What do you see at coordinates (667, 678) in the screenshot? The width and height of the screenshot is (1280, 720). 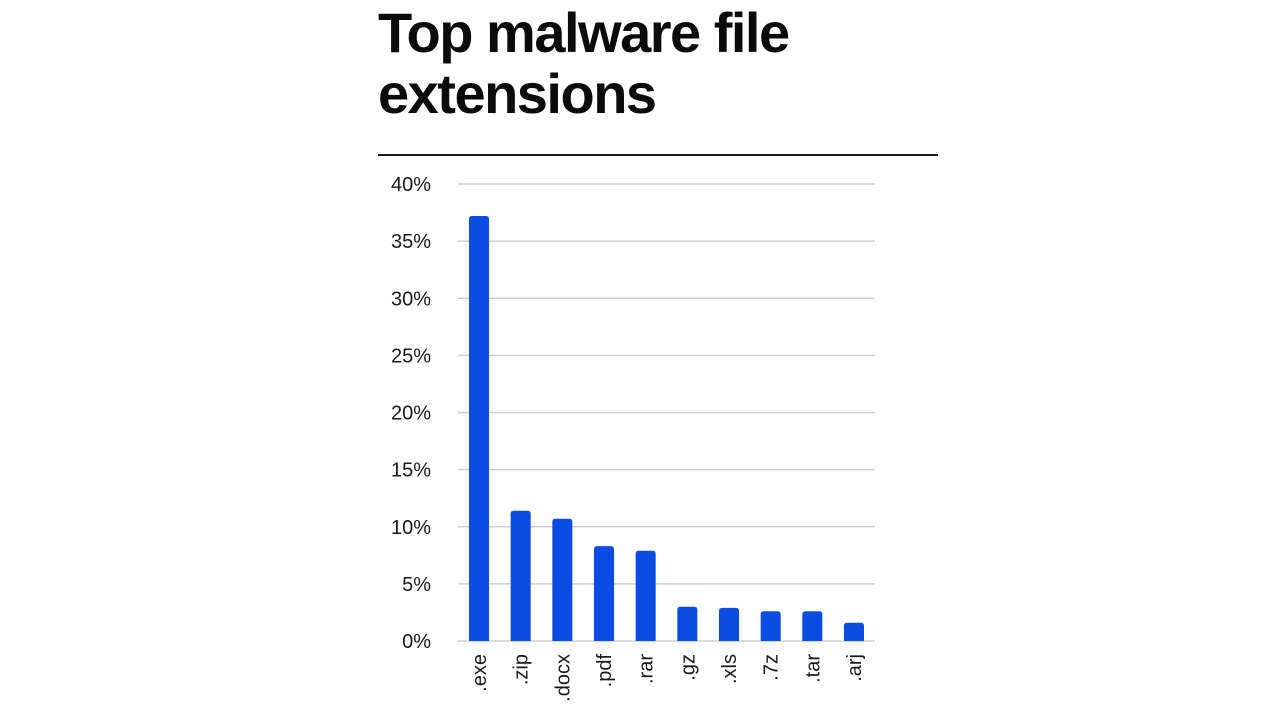 I see `x-axis-category-labels: .exe .zip .docx .pdf .rar .gz .xls .7z .tar .arj` at bounding box center [667, 678].